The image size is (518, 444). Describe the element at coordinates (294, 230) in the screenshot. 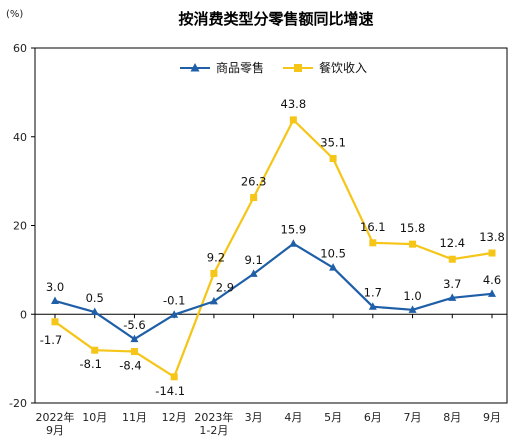

I see `data-label: 15.9` at that location.